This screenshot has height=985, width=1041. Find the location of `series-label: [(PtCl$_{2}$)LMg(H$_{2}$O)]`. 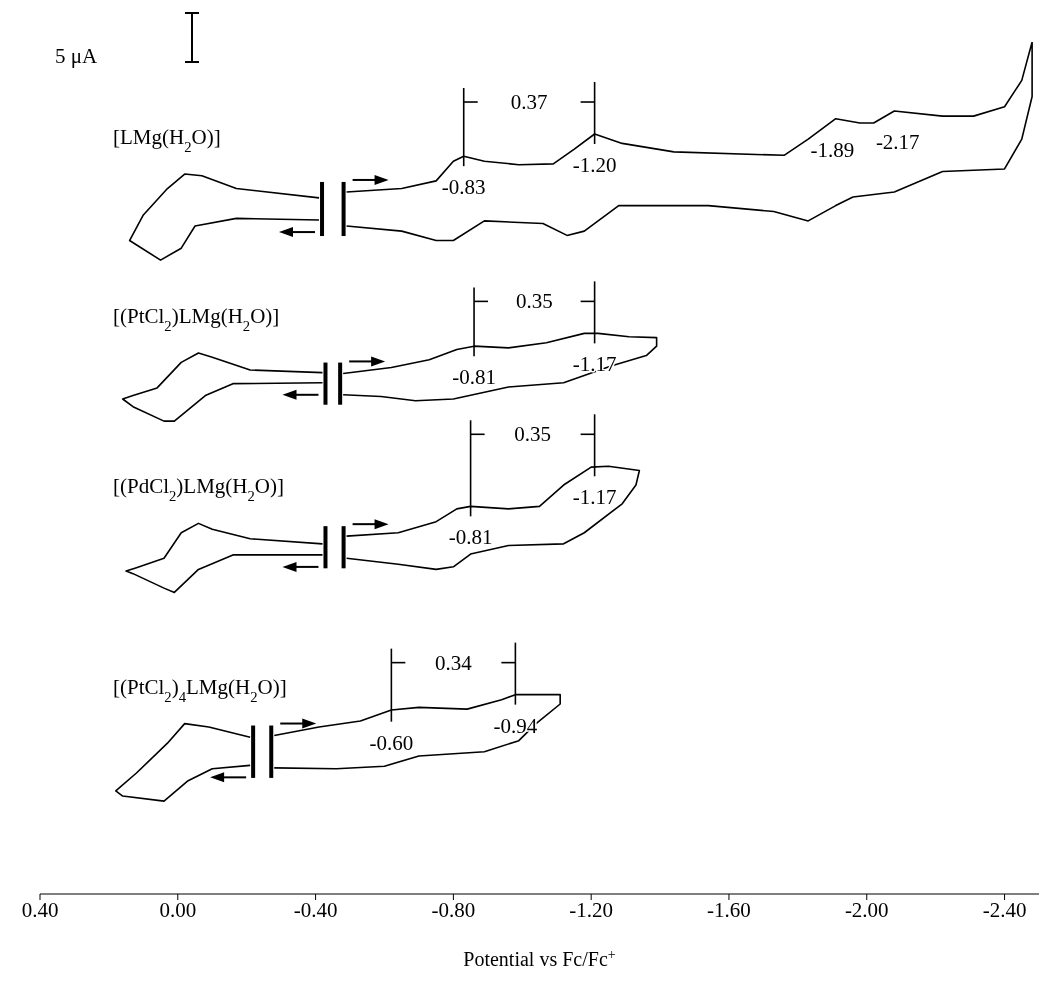

series-label: [(PtCl$_{2}$)LMg(H$_{2}$O)] is located at coordinates (196, 318).